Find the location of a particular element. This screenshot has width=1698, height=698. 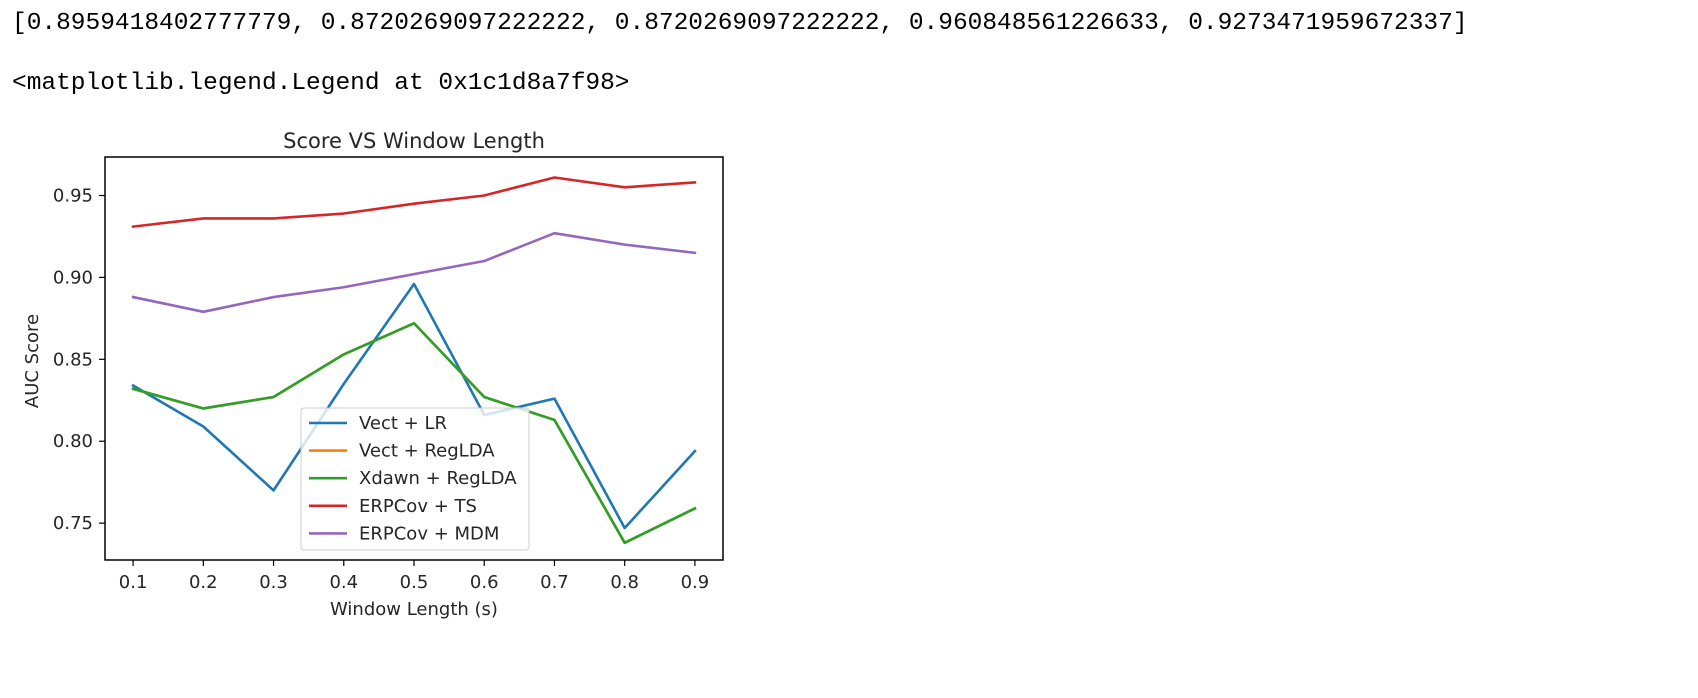

legend-label: ERPCov + MDM is located at coordinates (429, 533).